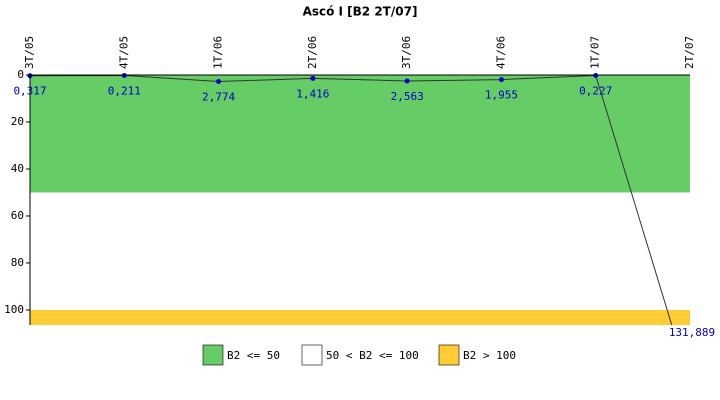 The width and height of the screenshot is (720, 400). I want to click on band, so click(360, 317).